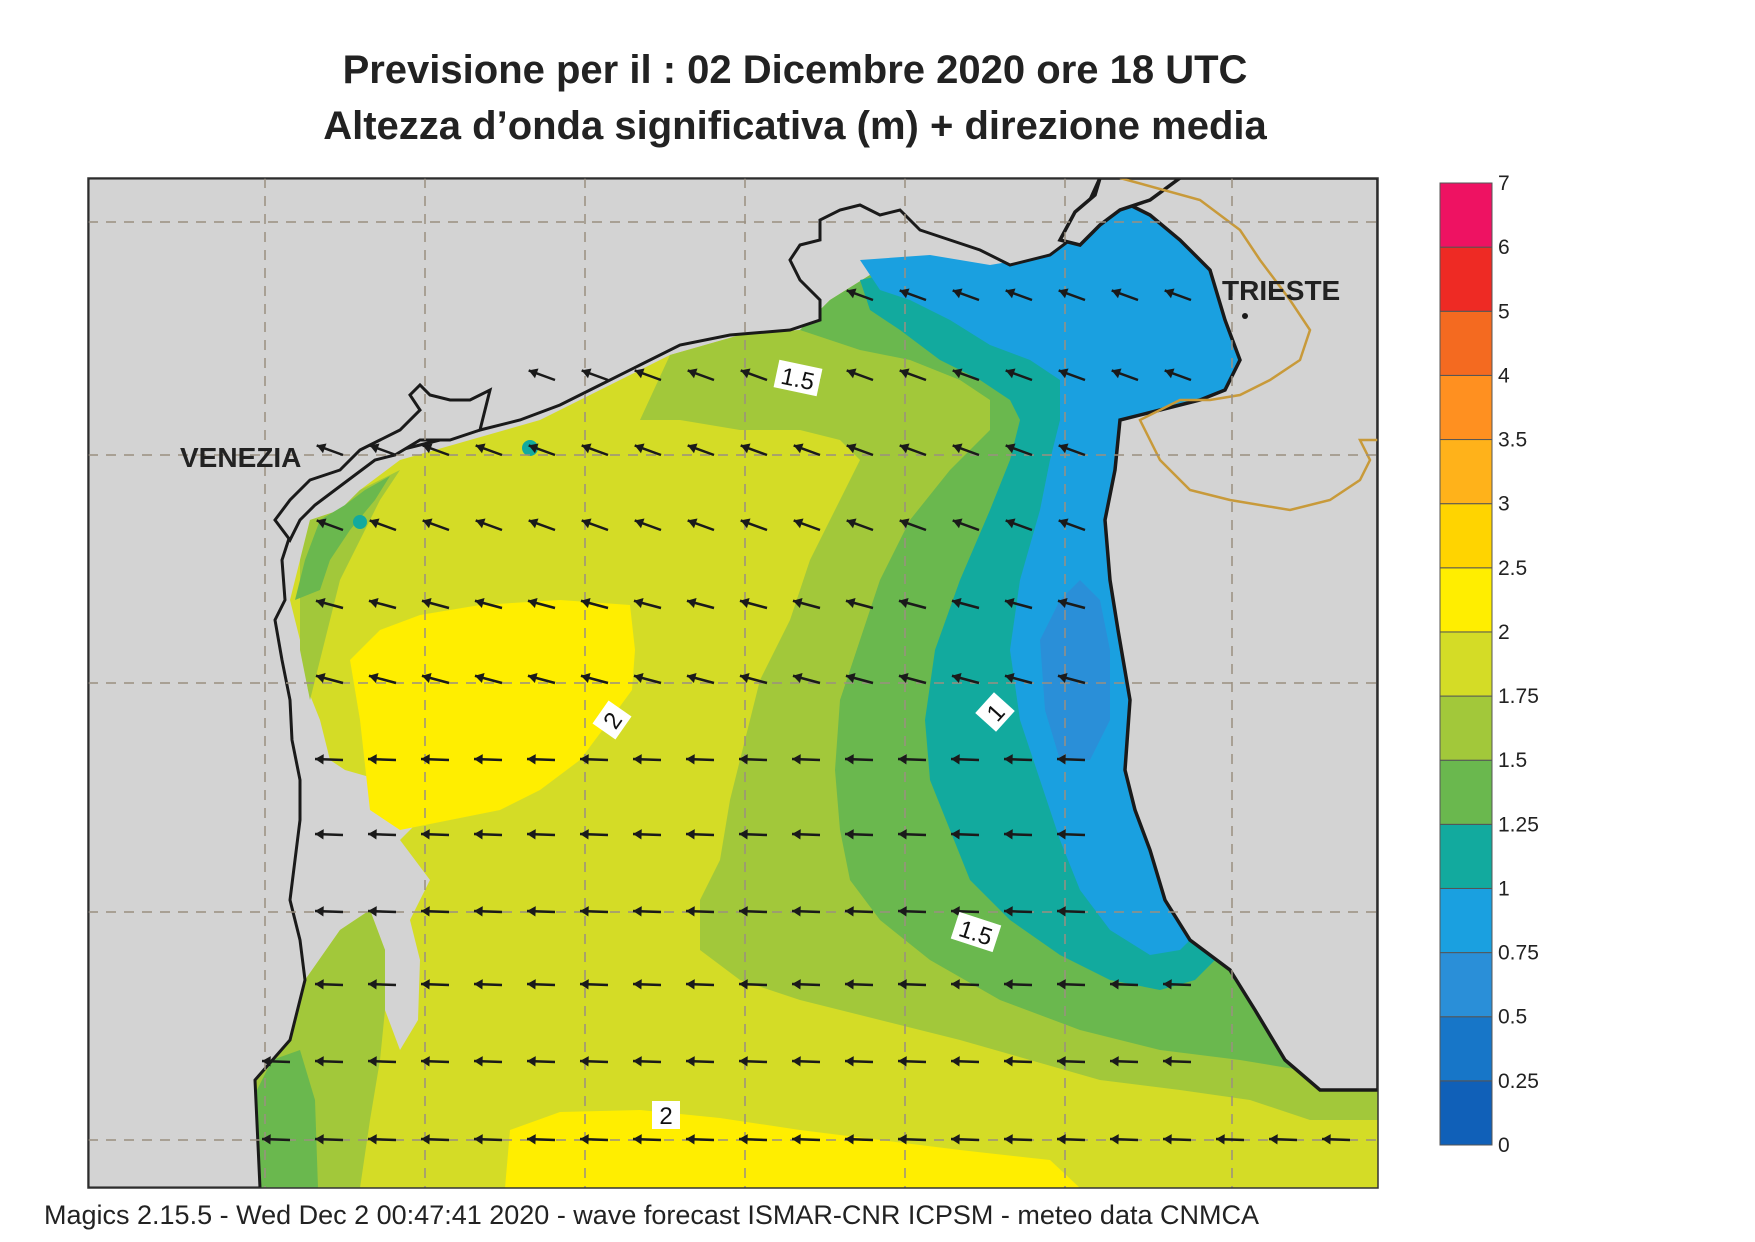 The width and height of the screenshot is (1755, 1242). I want to click on legend-tick-label: 1.75, so click(1518, 696).